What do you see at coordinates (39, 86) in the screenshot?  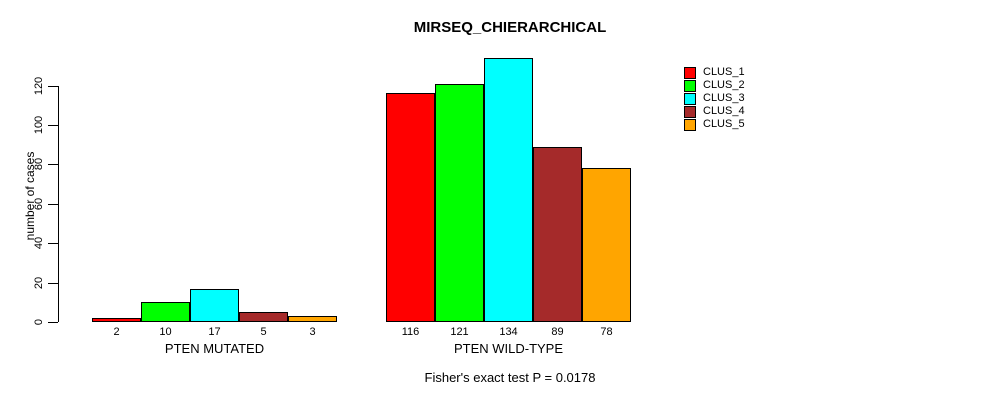 I see `y-tick-label: 120` at bounding box center [39, 86].